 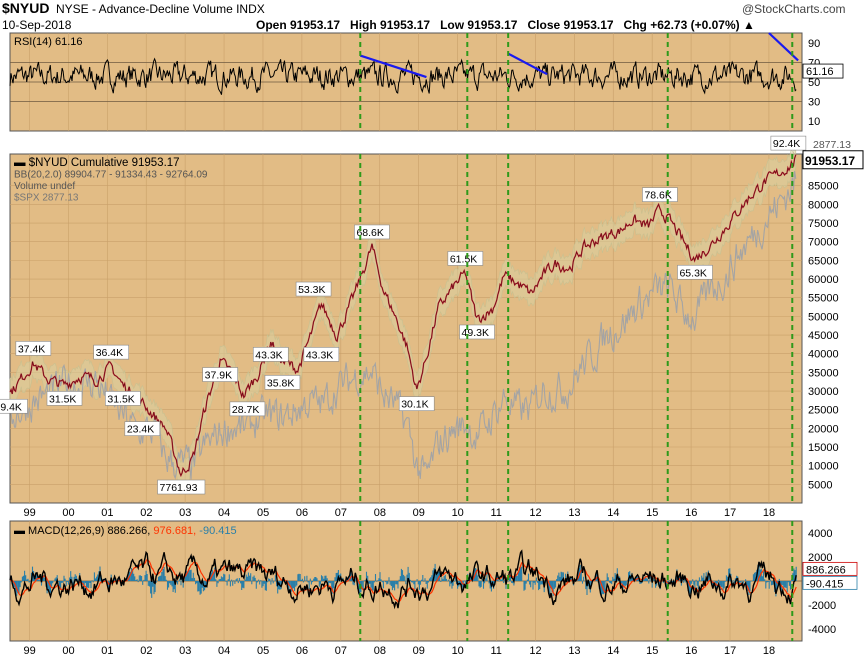 I want to click on price-legend-entry: ▬ $NYUD Cumulative 91953.17, so click(x=97, y=163).